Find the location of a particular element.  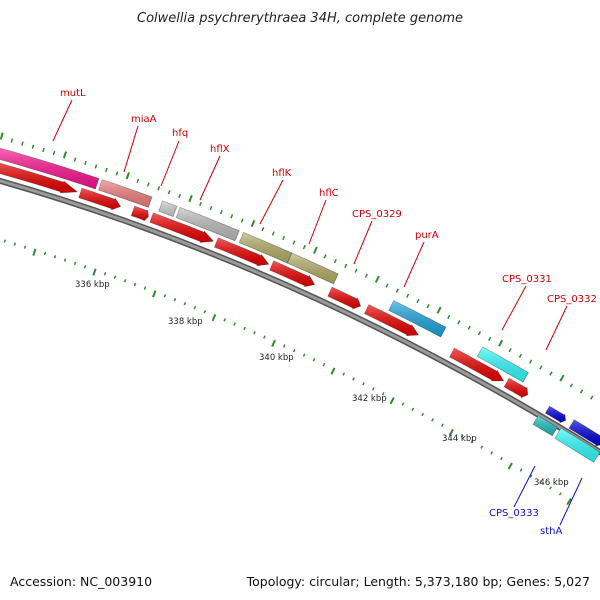

gene-label-stha: sthA is located at coordinates (551, 531).